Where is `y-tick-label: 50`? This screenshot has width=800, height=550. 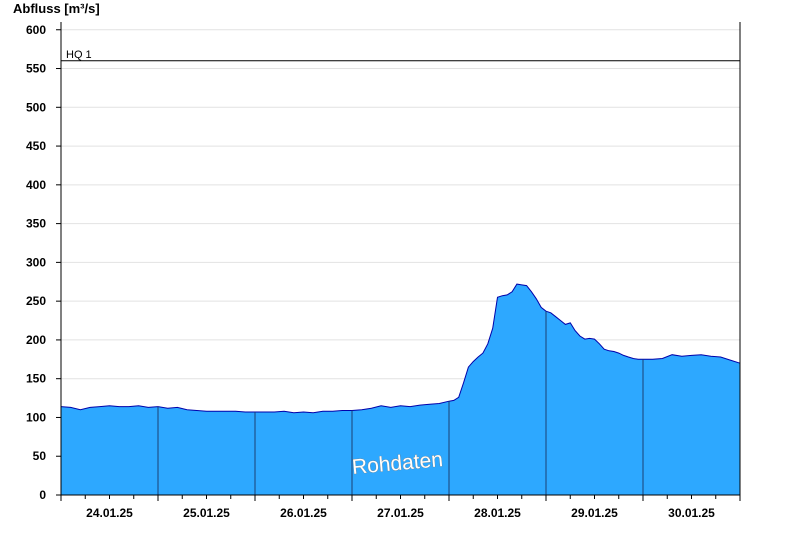
y-tick-label: 50 is located at coordinates (40, 456).